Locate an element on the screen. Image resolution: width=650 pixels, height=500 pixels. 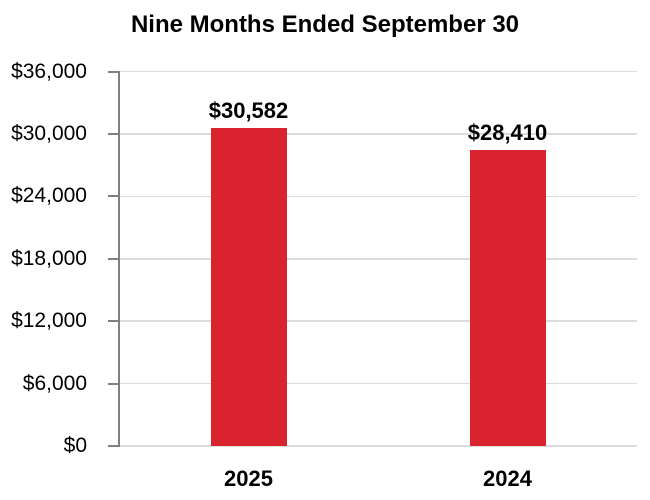
bar-2025 is located at coordinates (248, 286).